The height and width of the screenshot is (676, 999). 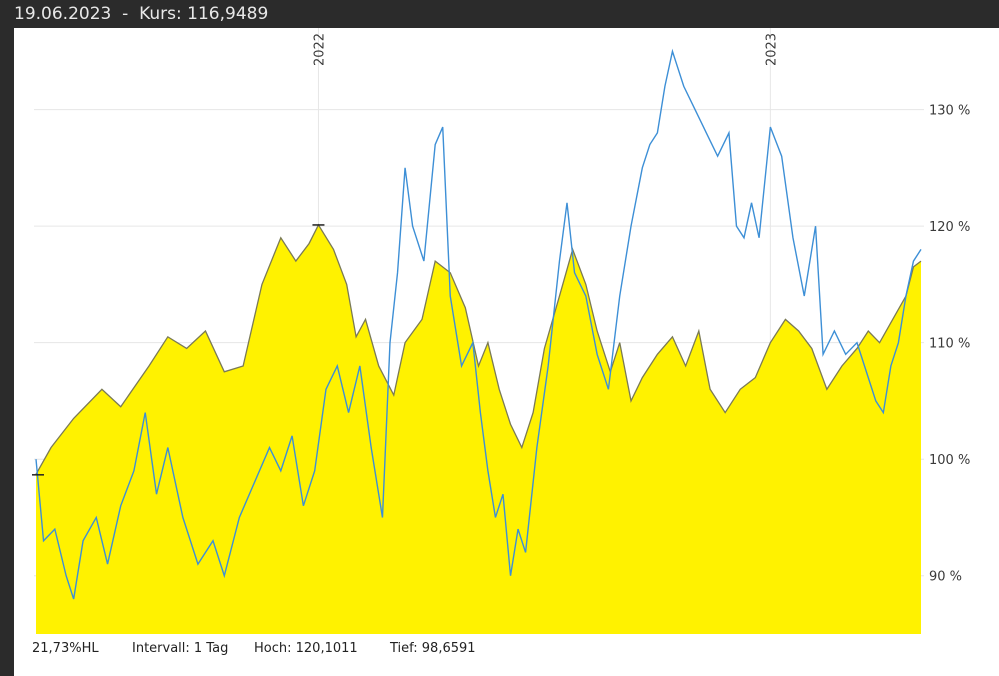 What do you see at coordinates (178, 350) in the screenshot?
I see `marker-layer` at bounding box center [178, 350].